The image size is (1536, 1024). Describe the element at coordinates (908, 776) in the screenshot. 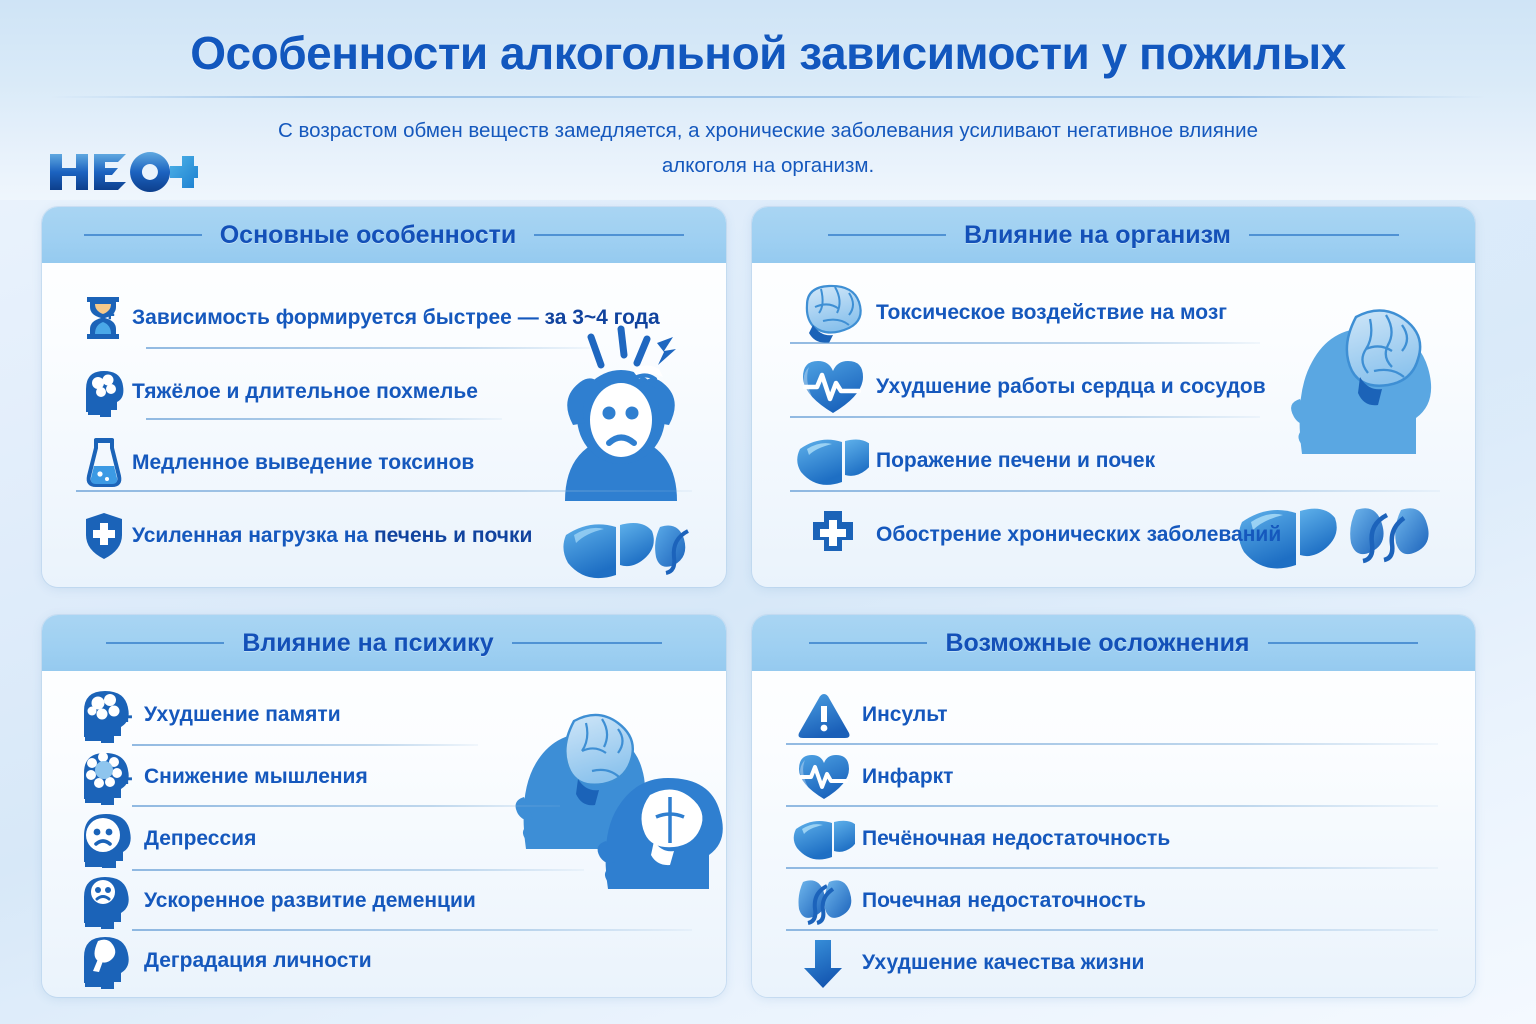

I see `list-item-label: Инфаркт` at that location.